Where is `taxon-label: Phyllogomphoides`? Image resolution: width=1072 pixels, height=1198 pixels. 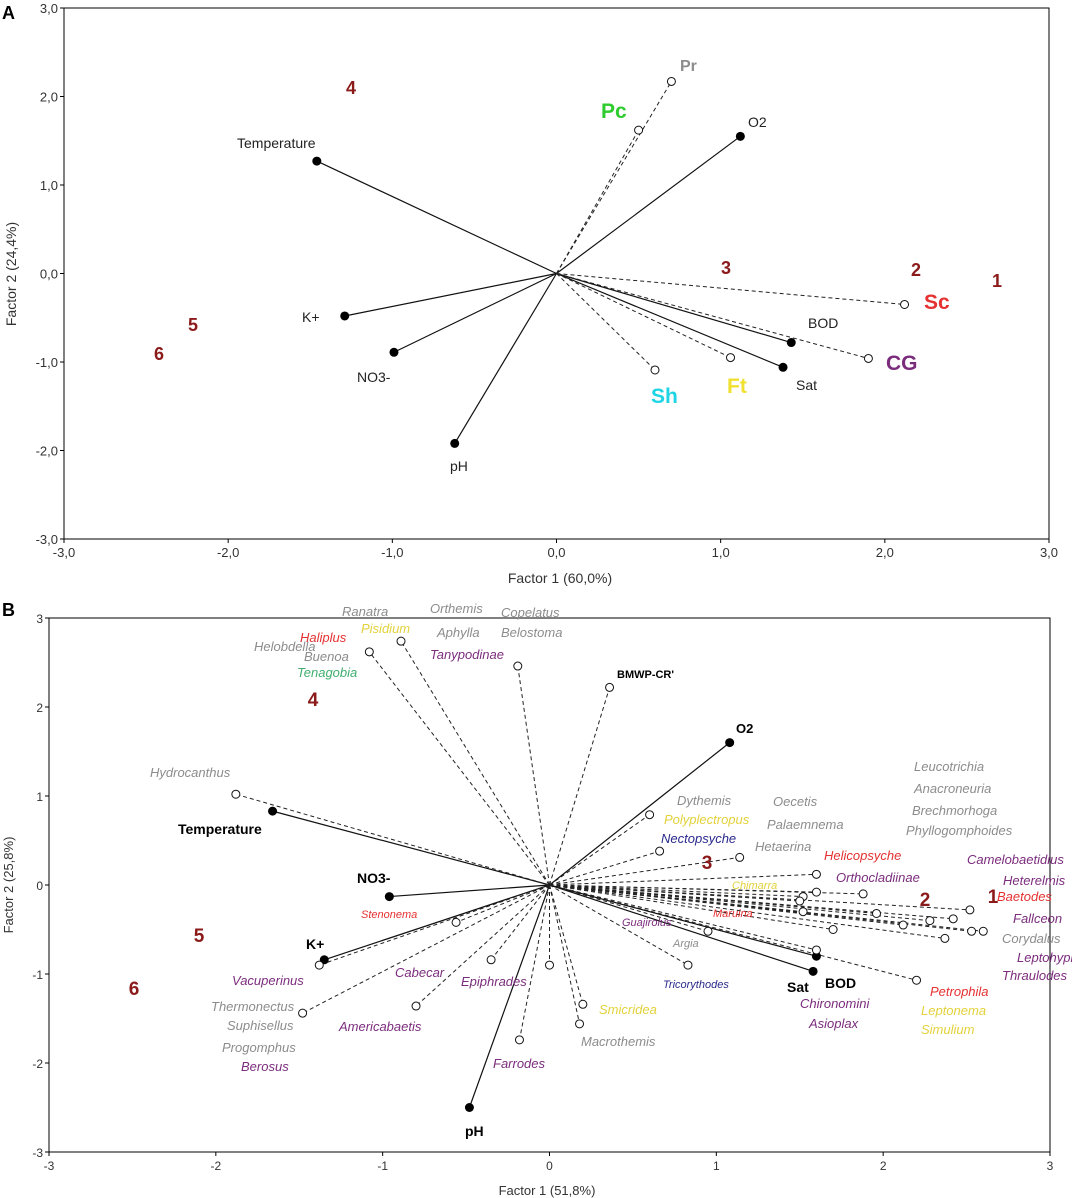 taxon-label: Phyllogomphoides is located at coordinates (959, 830).